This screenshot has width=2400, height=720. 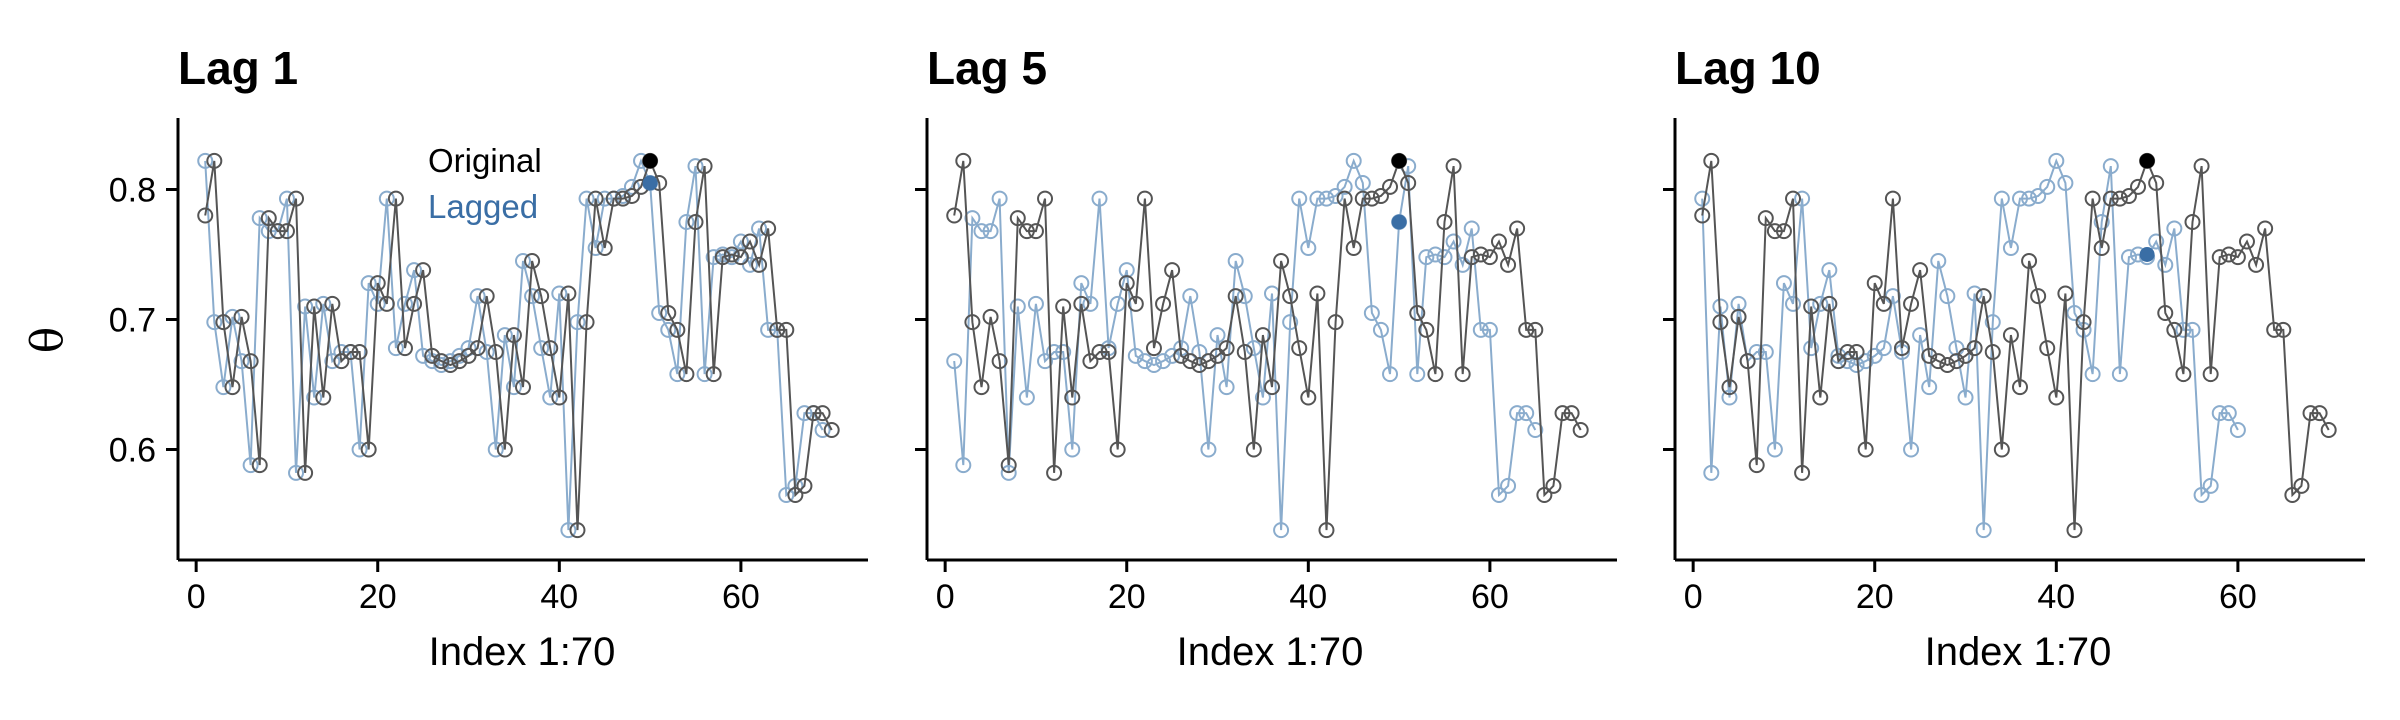 I want to click on original-series-line, so click(x=2015, y=344).